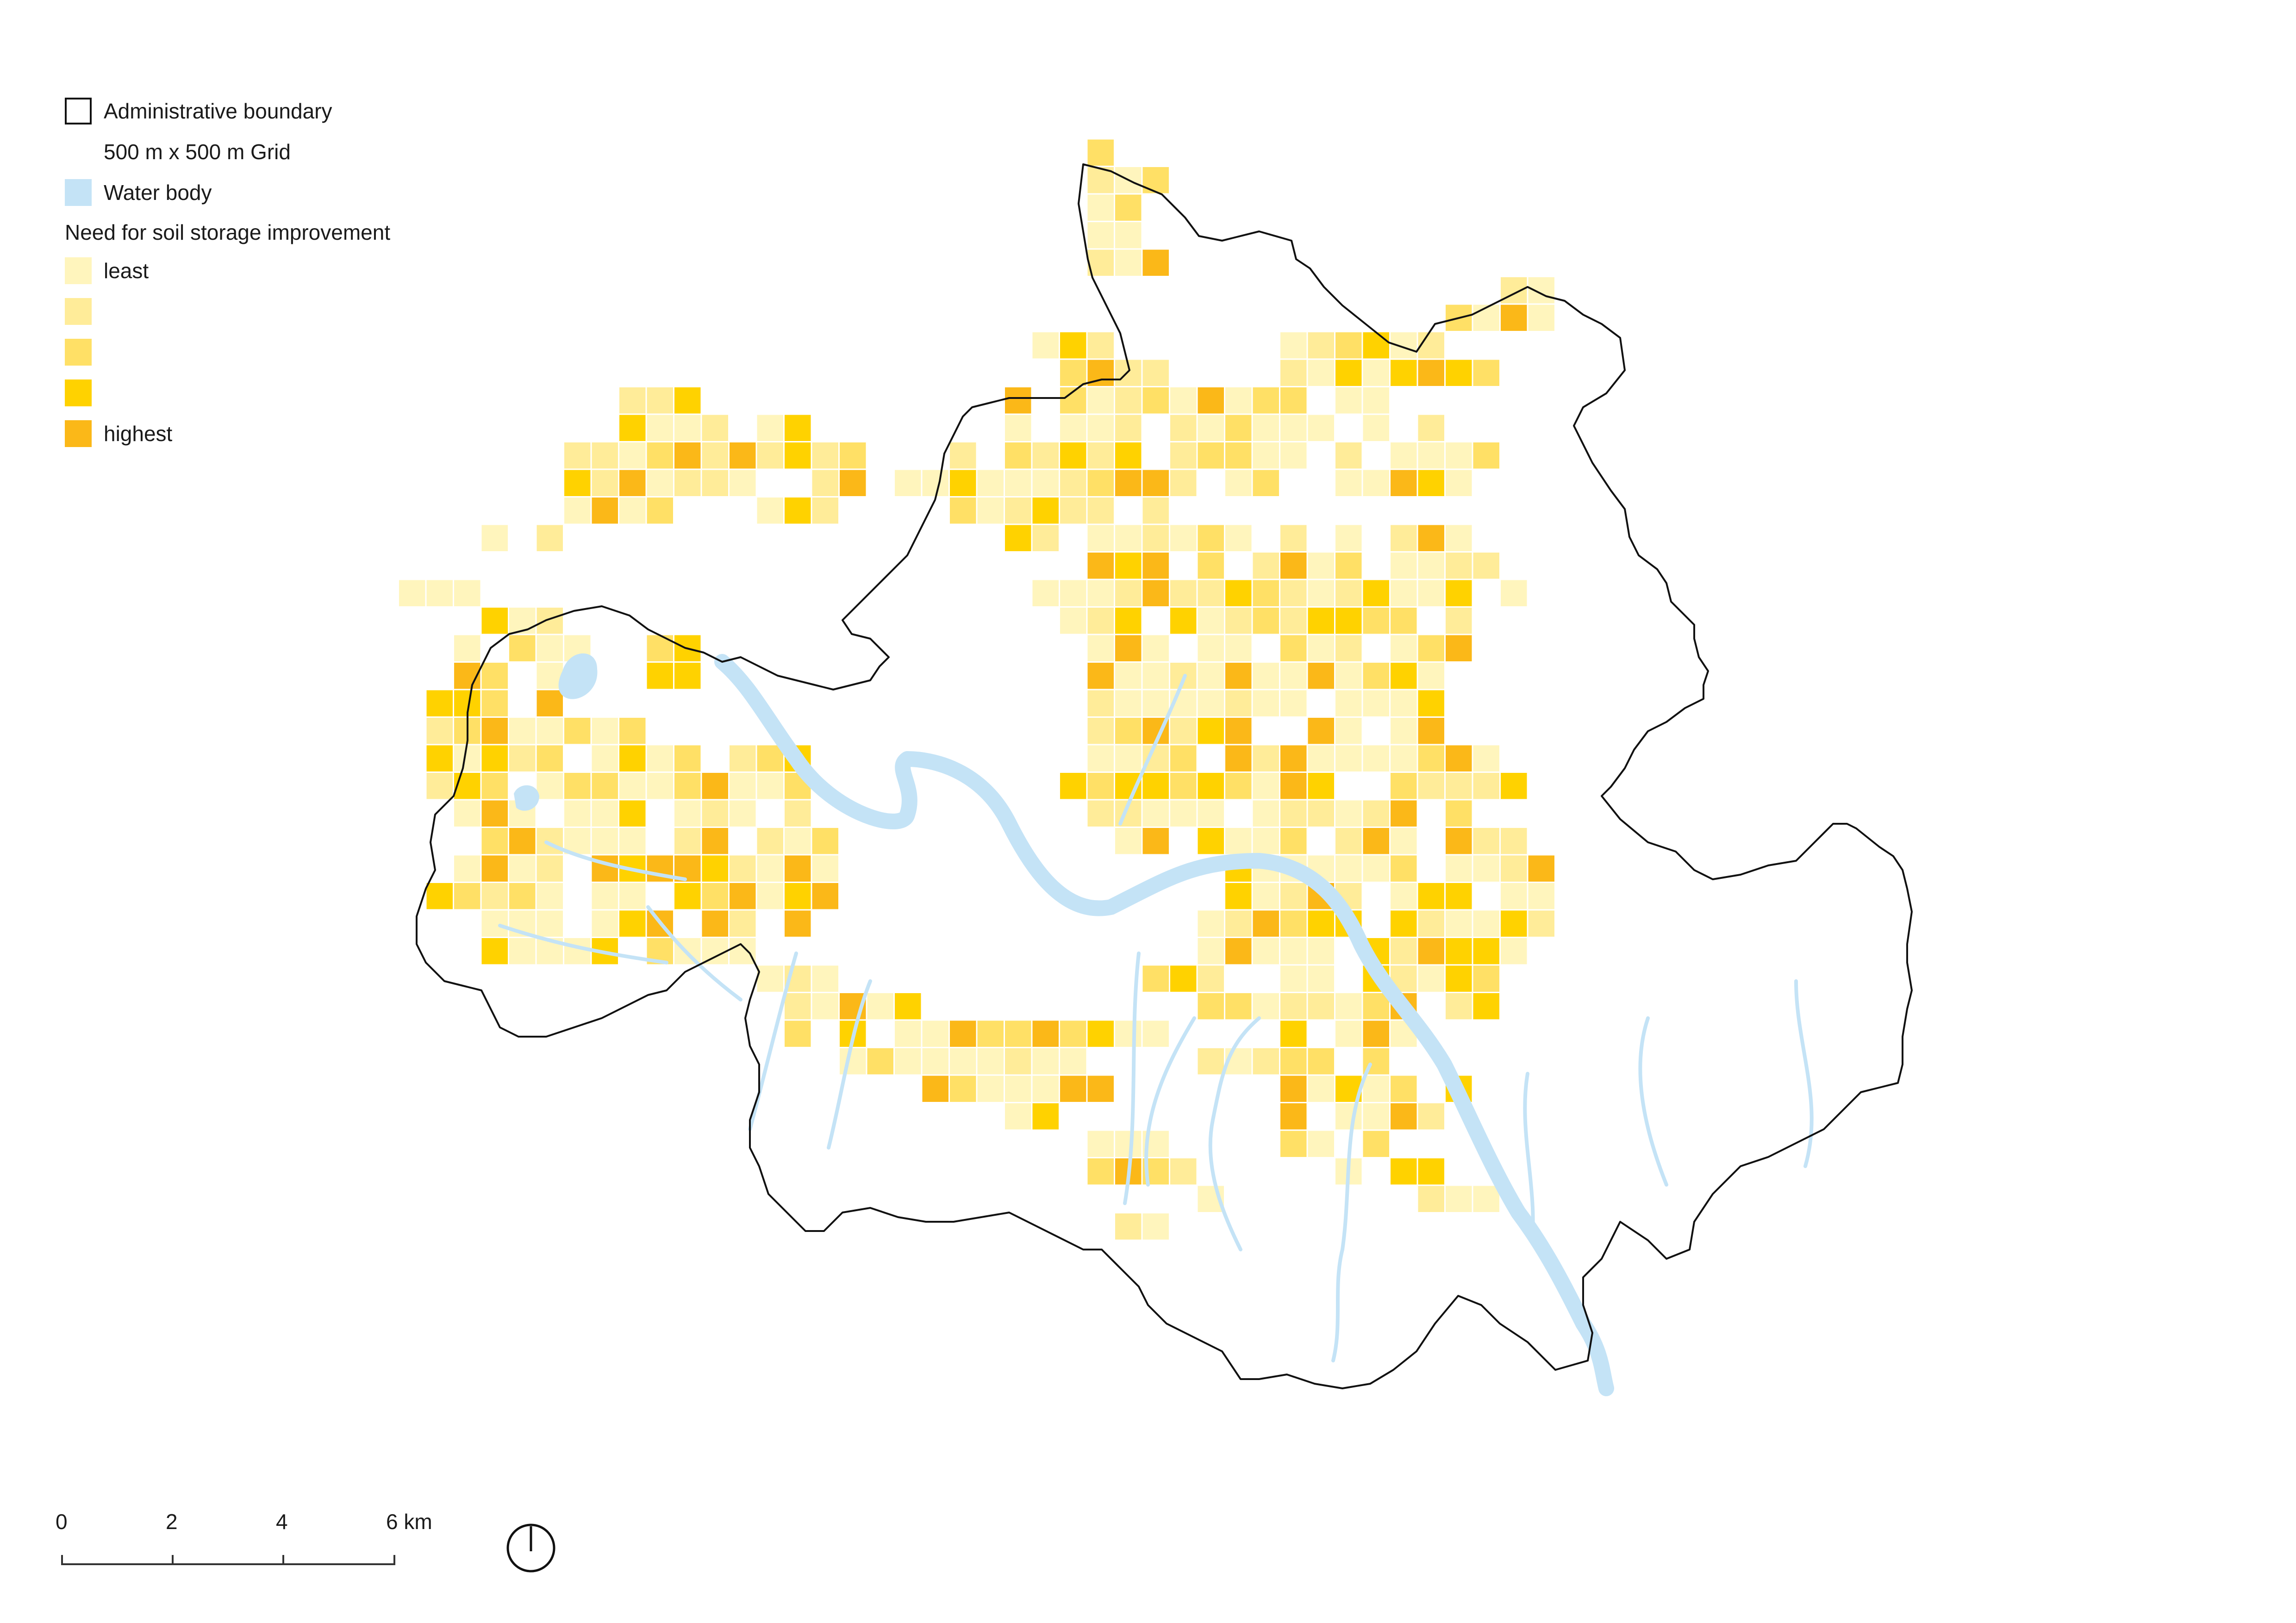  Describe the element at coordinates (197, 152) in the screenshot. I see `legend-grid-label: 500 m x 500 m Grid` at that location.